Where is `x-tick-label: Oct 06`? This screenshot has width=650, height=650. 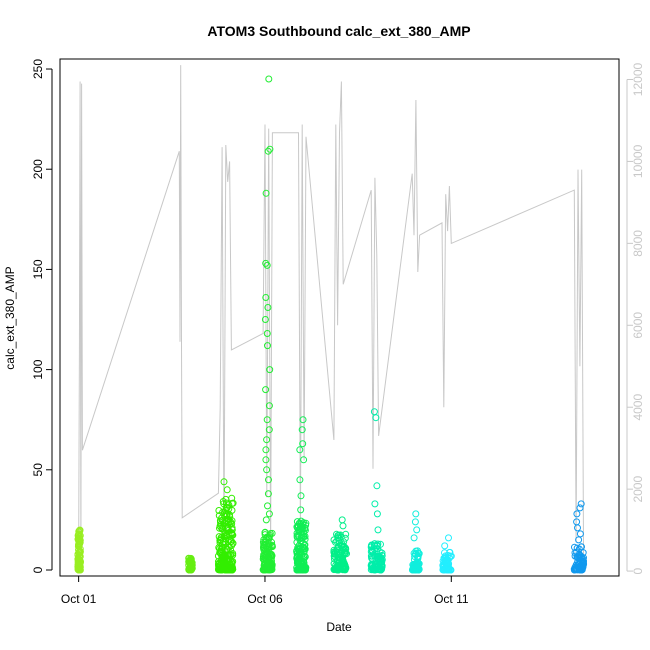 x-tick-label: Oct 06 is located at coordinates (265, 599).